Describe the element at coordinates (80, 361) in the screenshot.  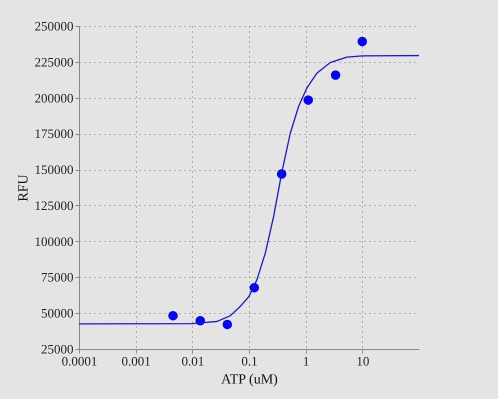
I see `x-tick-label: 0.0001` at that location.